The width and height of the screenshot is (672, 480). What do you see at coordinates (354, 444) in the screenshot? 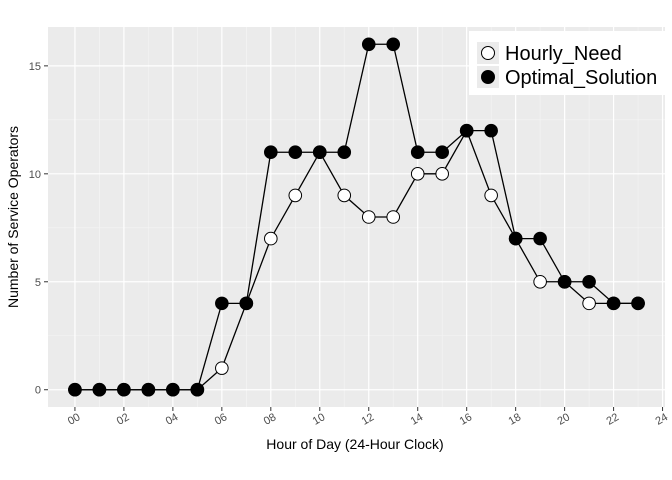
I see `x-axis-title: Hour of Day (24-Hour Clock)` at bounding box center [354, 444].